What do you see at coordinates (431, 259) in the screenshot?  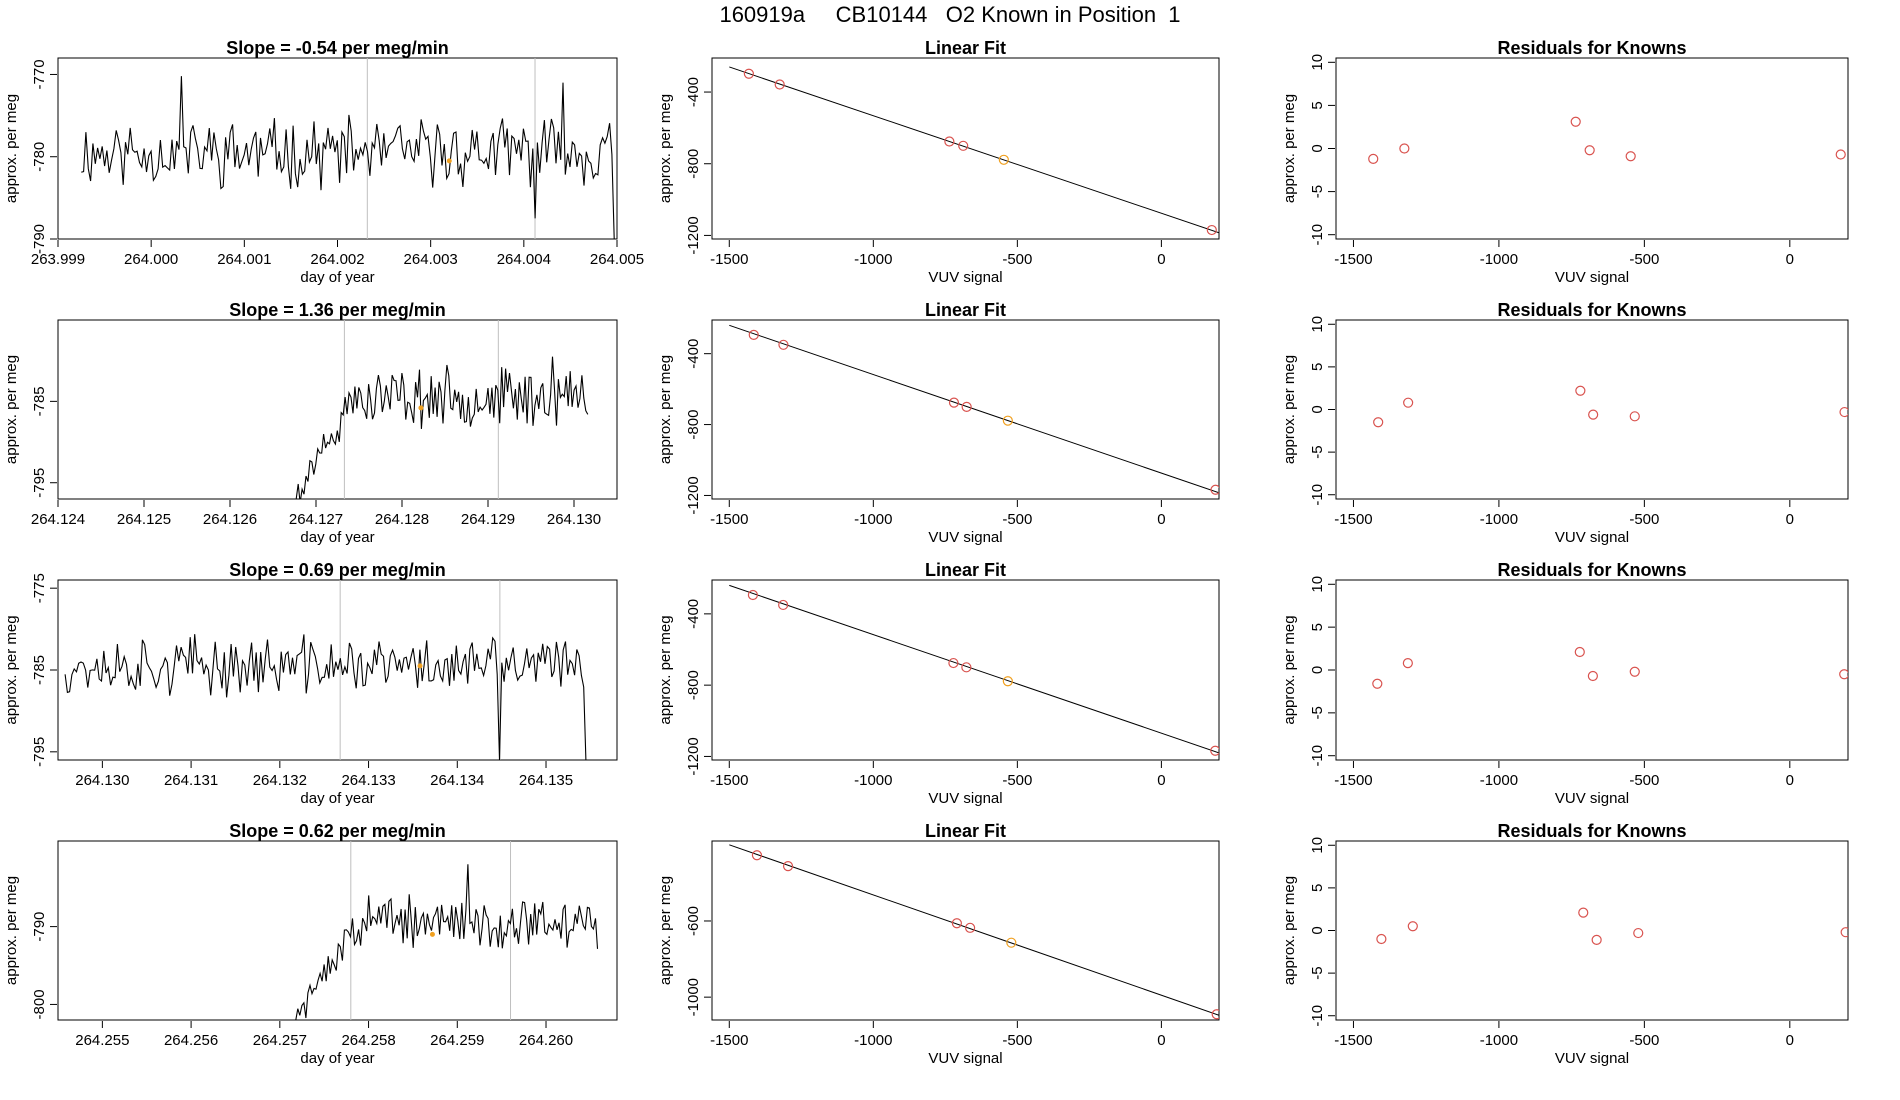 I see `x-tick-label: 264.003` at bounding box center [431, 259].